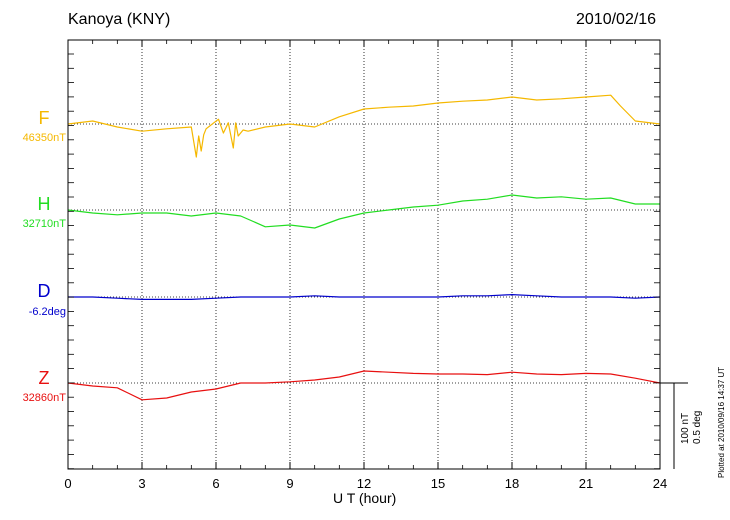 This screenshot has width=730, height=520. I want to click on x-axis-label: U T (hour), so click(365, 498).